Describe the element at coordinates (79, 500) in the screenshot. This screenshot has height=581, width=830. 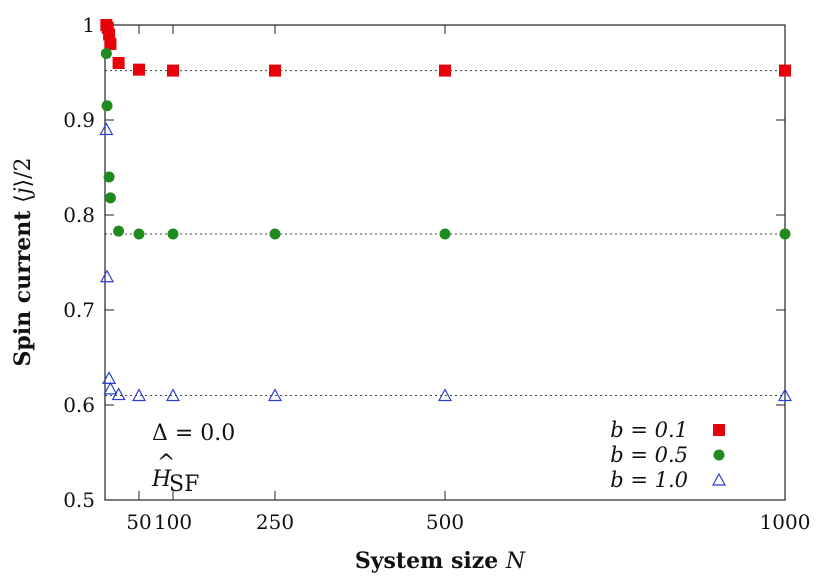
I see `y-tick-label: 0.5` at that location.